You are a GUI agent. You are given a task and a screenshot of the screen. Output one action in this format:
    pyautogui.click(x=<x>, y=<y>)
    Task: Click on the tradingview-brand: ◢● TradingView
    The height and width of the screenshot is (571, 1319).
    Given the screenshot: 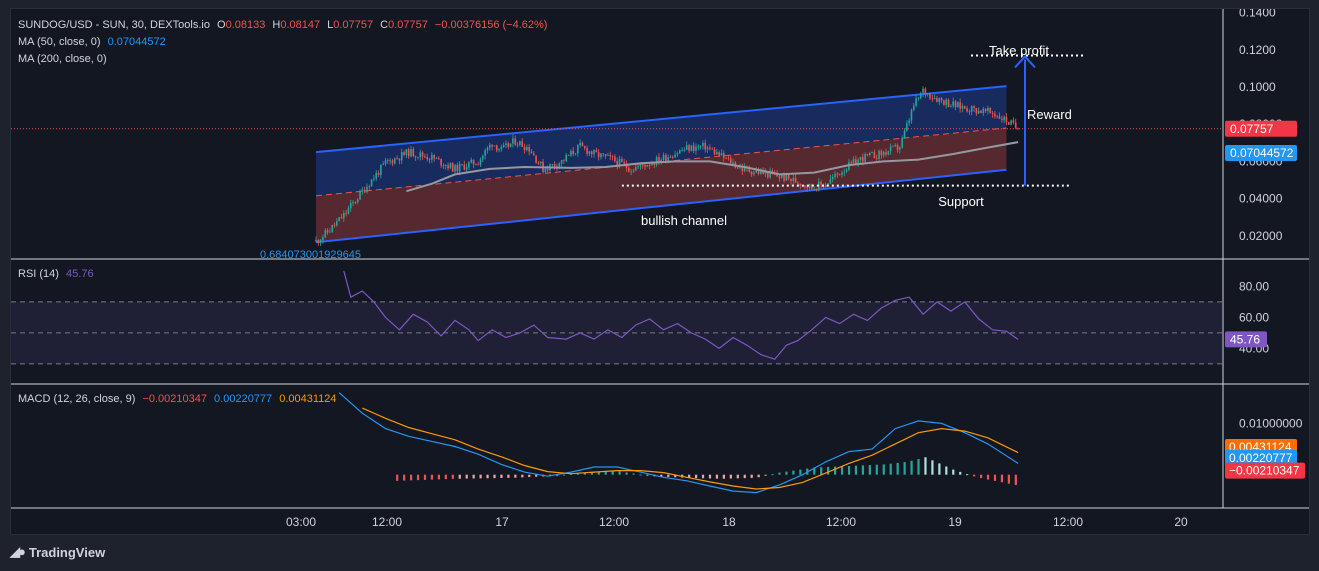 What is the action you would take?
    pyautogui.click(x=57, y=552)
    